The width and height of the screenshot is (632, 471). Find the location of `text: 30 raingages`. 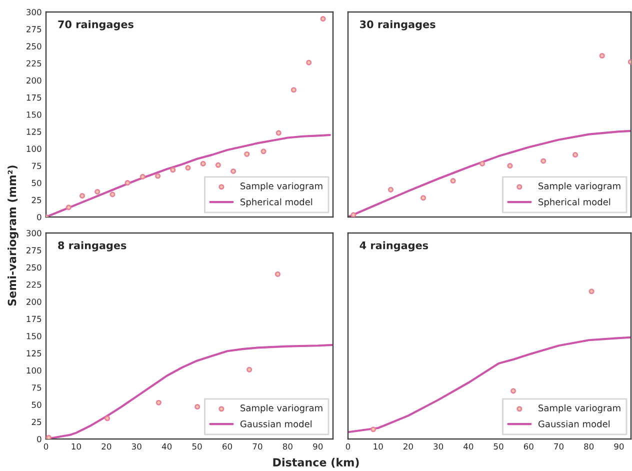

text: 30 raingages is located at coordinates (398, 25).